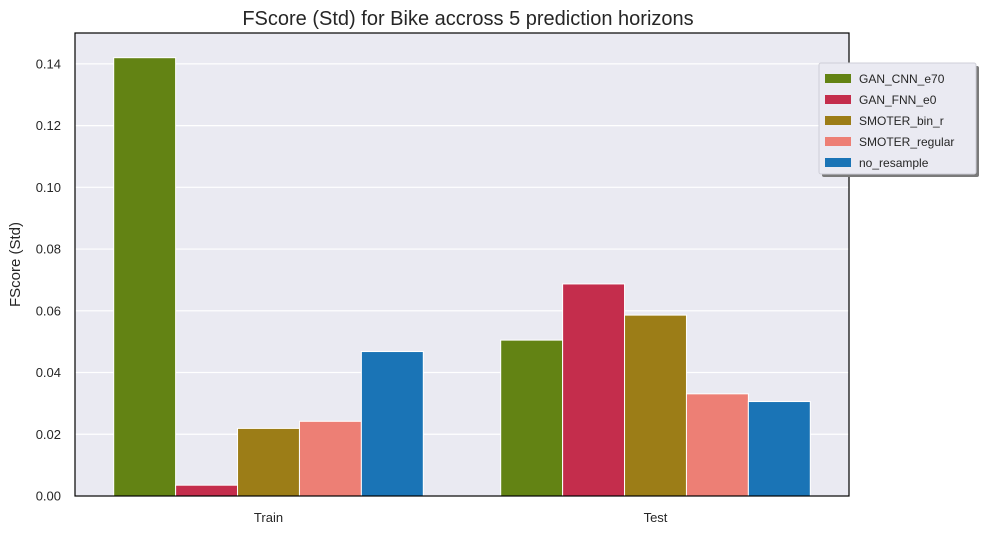 The width and height of the screenshot is (988, 533). Describe the element at coordinates (48, 63) in the screenshot. I see `y-tick-label: 0.14` at that location.